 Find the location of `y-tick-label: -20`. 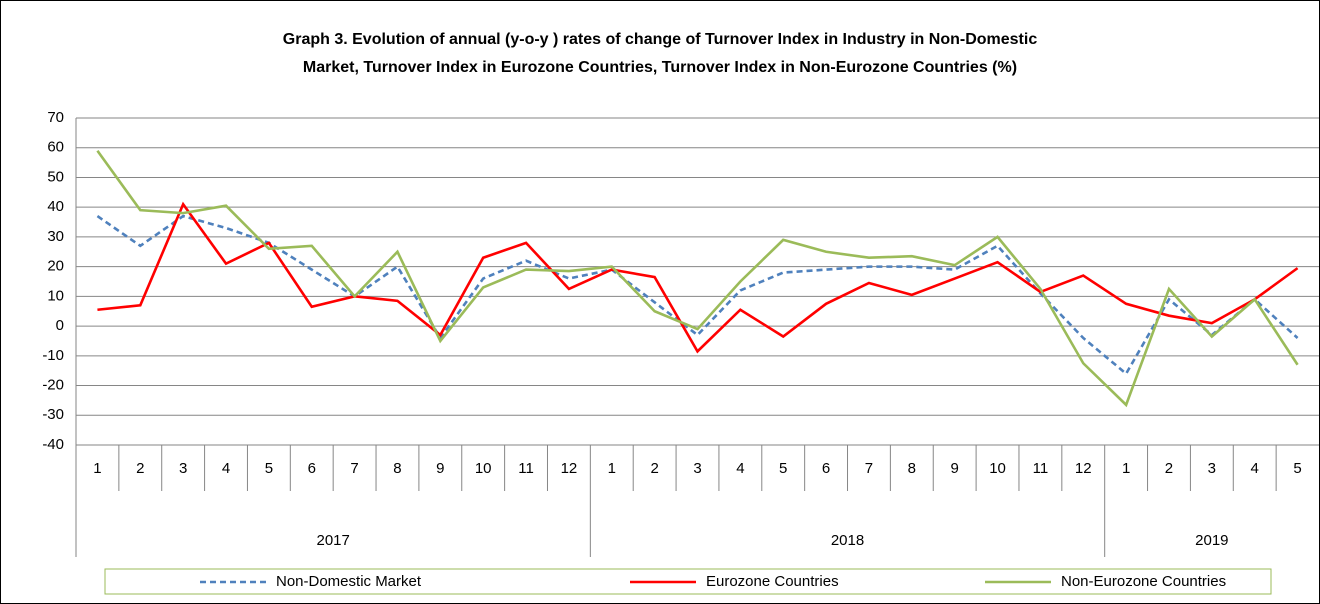

y-tick-label: -20 is located at coordinates (53, 385).